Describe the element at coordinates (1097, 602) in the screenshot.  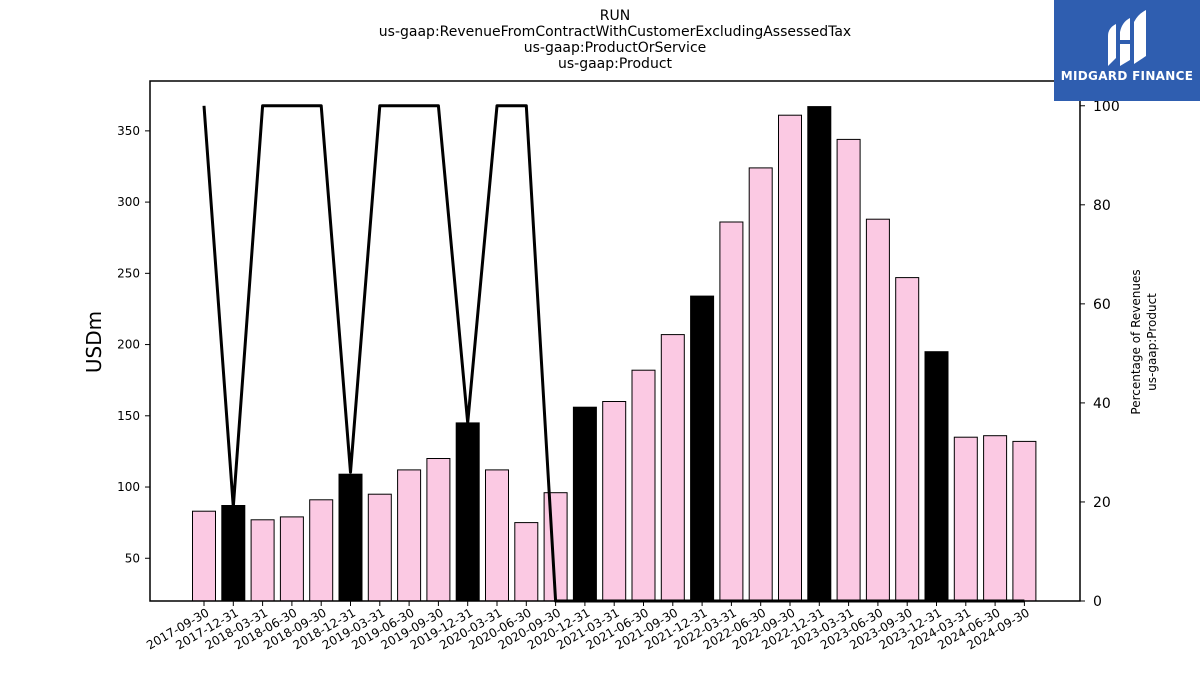
I see `y2-tick-label: 0` at that location.